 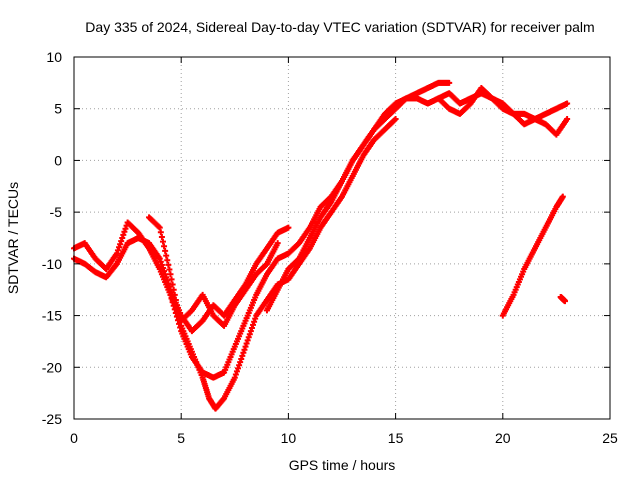 I want to click on y-tick-label: -10, so click(x=52, y=264).